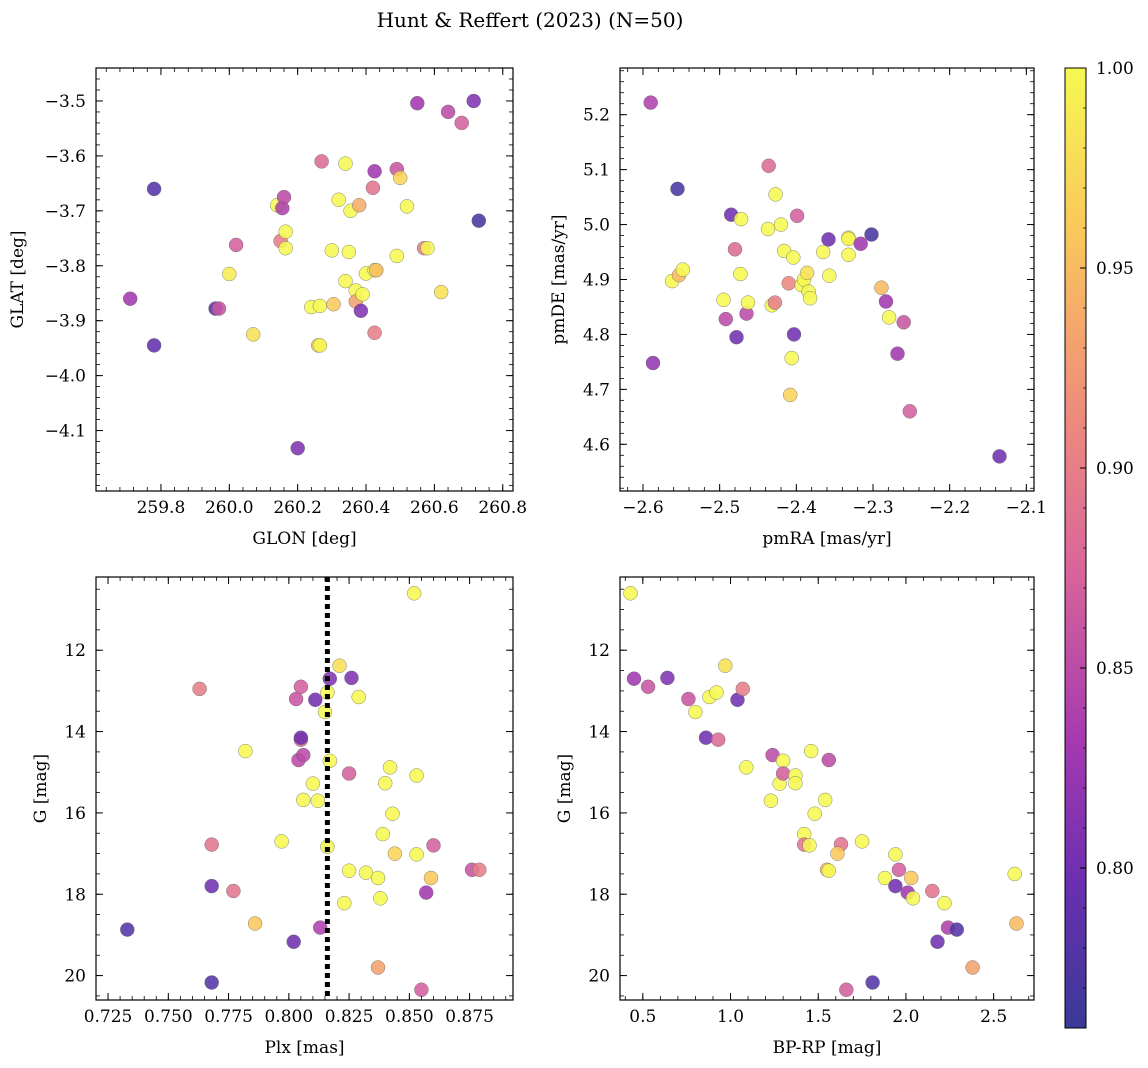 The image size is (1148, 1068). What do you see at coordinates (75, 733) in the screenshot?
I see `y-tick-label: 14` at bounding box center [75, 733].